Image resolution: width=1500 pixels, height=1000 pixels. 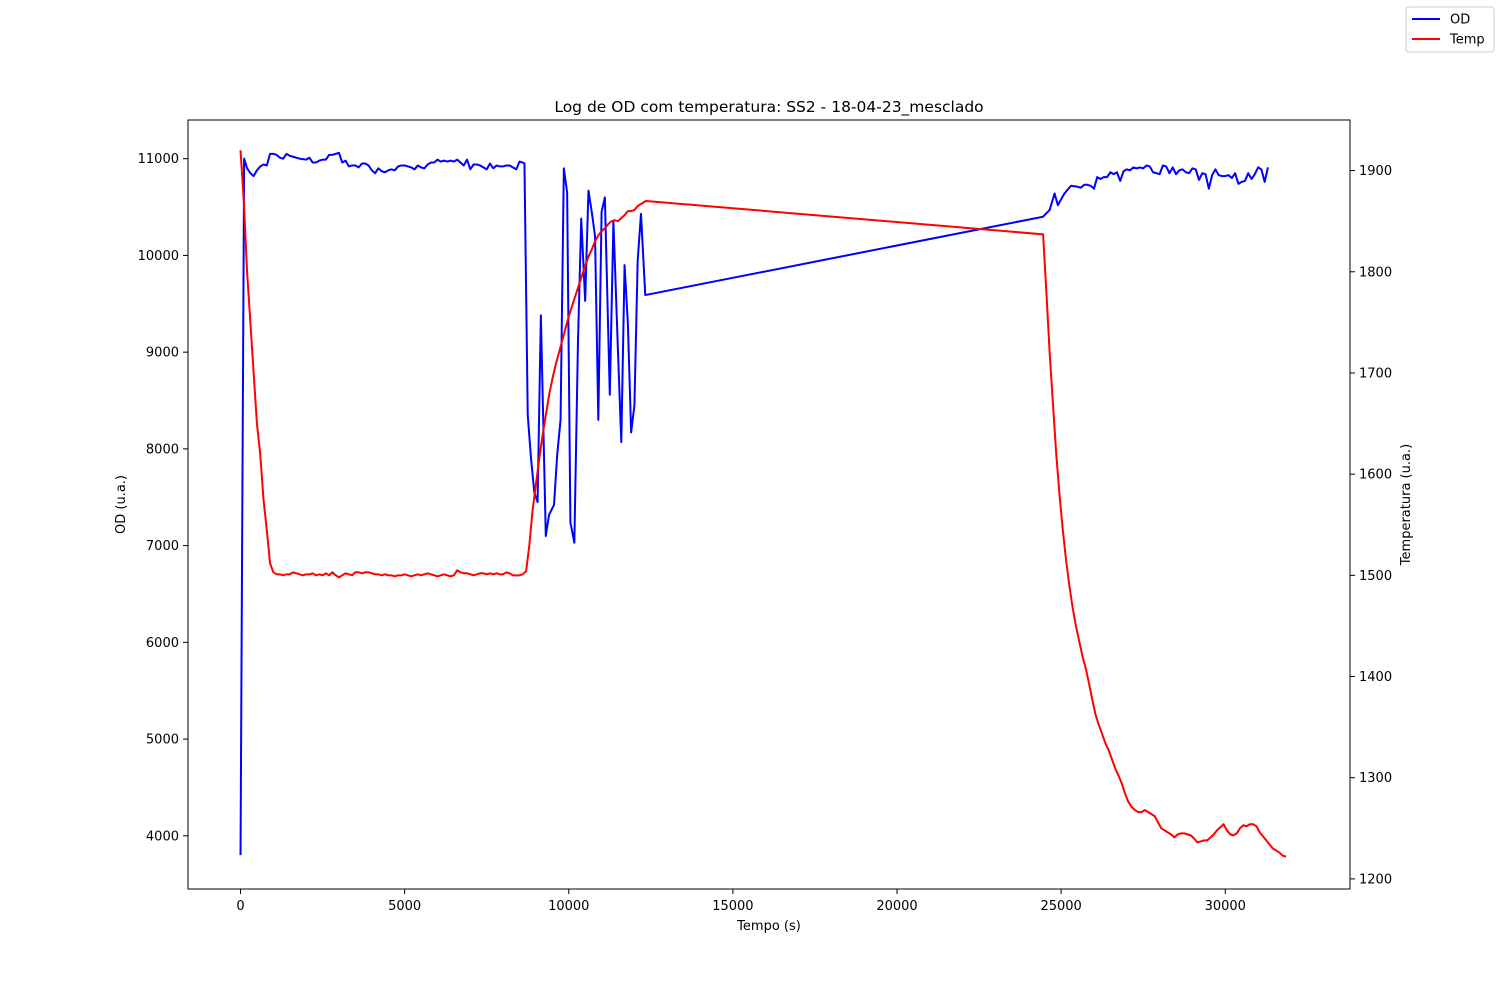 What do you see at coordinates (1450, 29) in the screenshot?
I see `legend: OD Temp` at bounding box center [1450, 29].